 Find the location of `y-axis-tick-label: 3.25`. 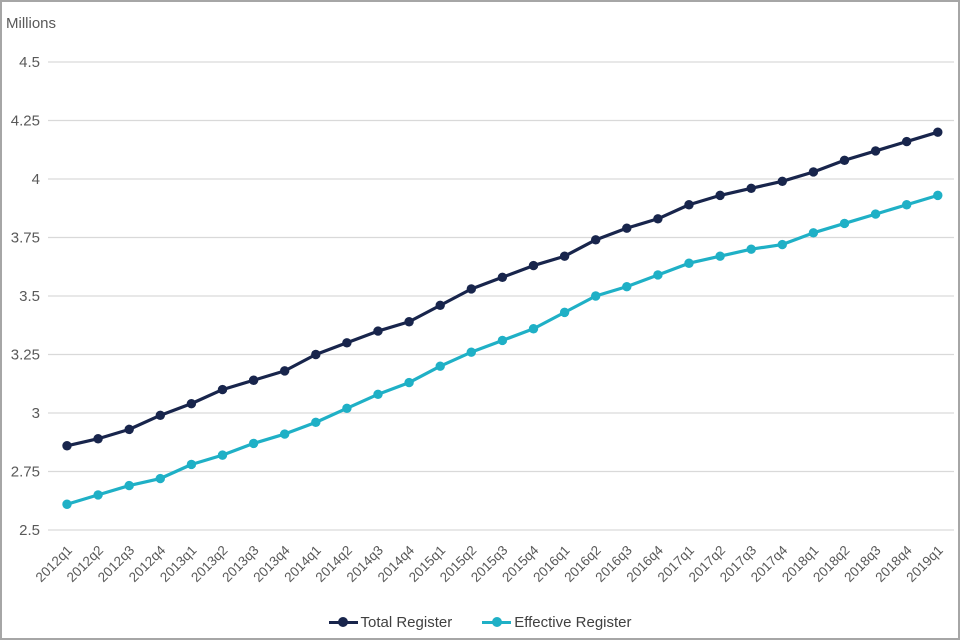

y-axis-tick-label: 3.25 is located at coordinates (25, 355).